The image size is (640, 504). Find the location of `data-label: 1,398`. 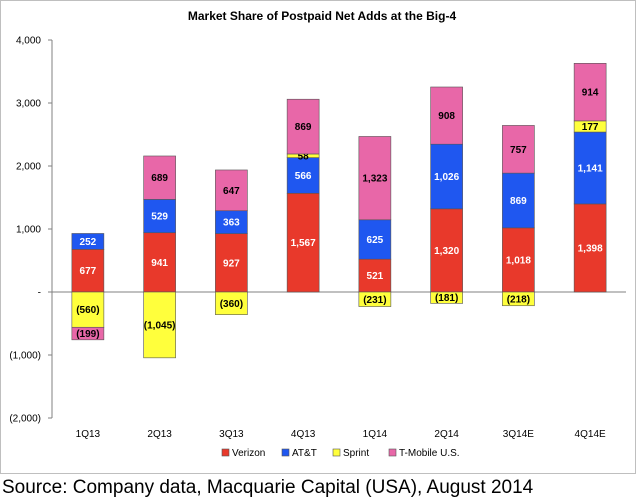

data-label: 1,398 is located at coordinates (590, 248).